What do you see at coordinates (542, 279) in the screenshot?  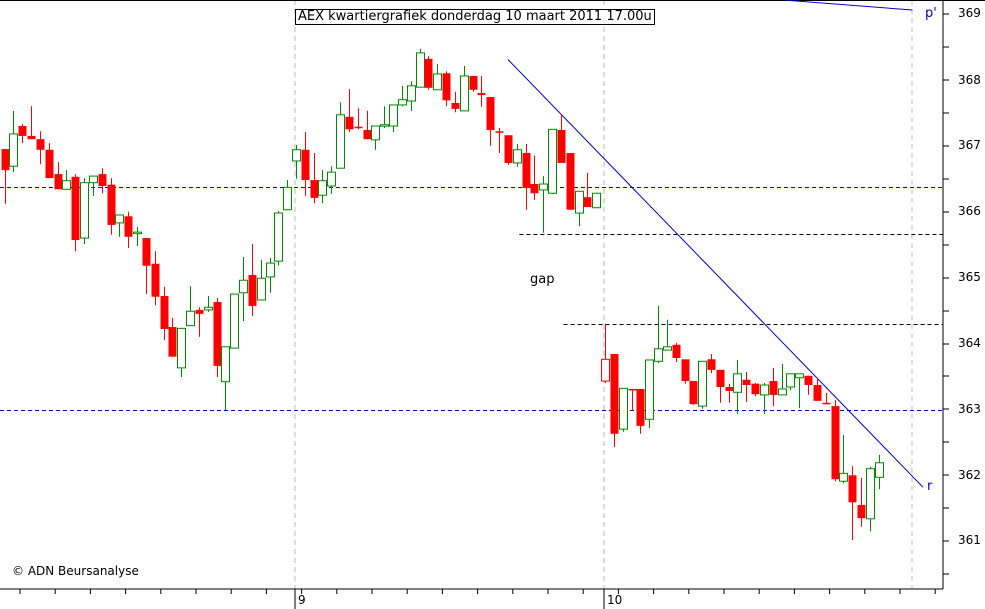 I see `gap-annotation: gap` at bounding box center [542, 279].